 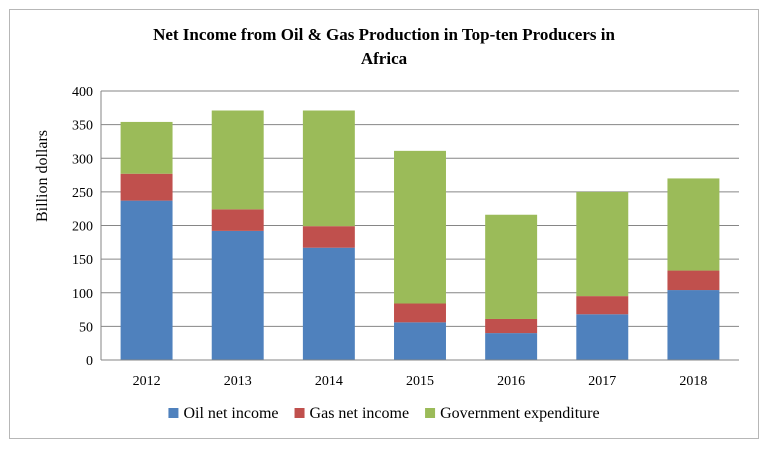 What do you see at coordinates (693, 280) in the screenshot?
I see `bar-gas-net-income-2018` at bounding box center [693, 280].